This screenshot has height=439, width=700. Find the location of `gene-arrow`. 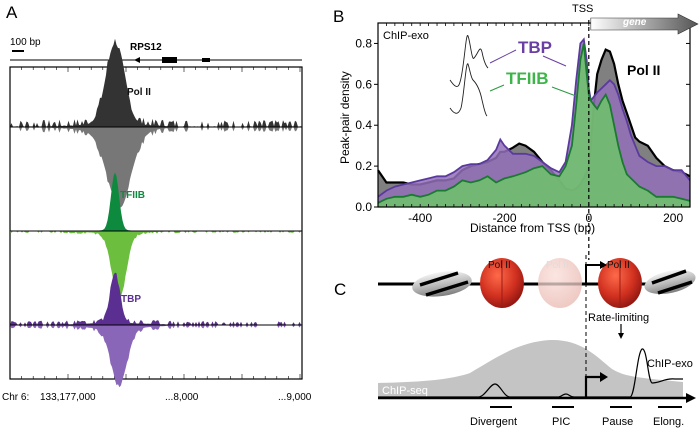

gene-arrow is located at coordinates (644, 24).